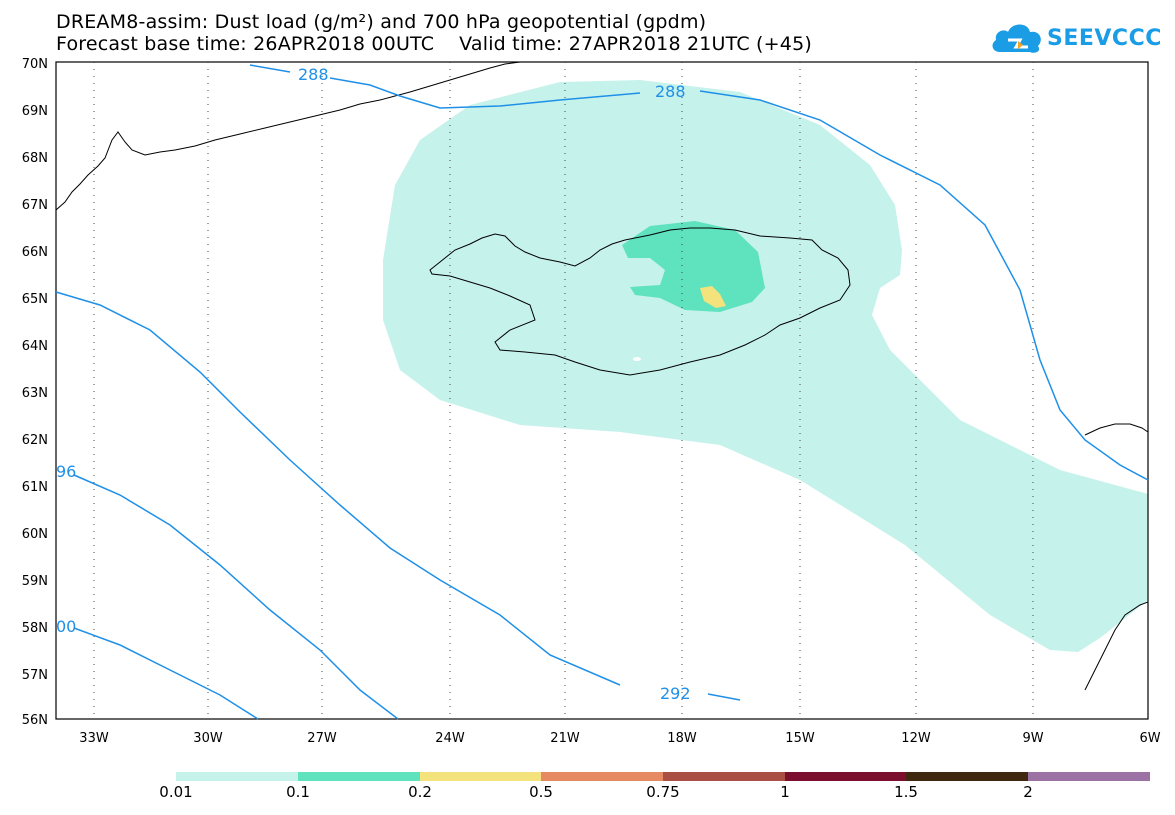 The height and width of the screenshot is (815, 1175). Describe the element at coordinates (35, 487) in the screenshot. I see `lat-label: 61N` at that location.